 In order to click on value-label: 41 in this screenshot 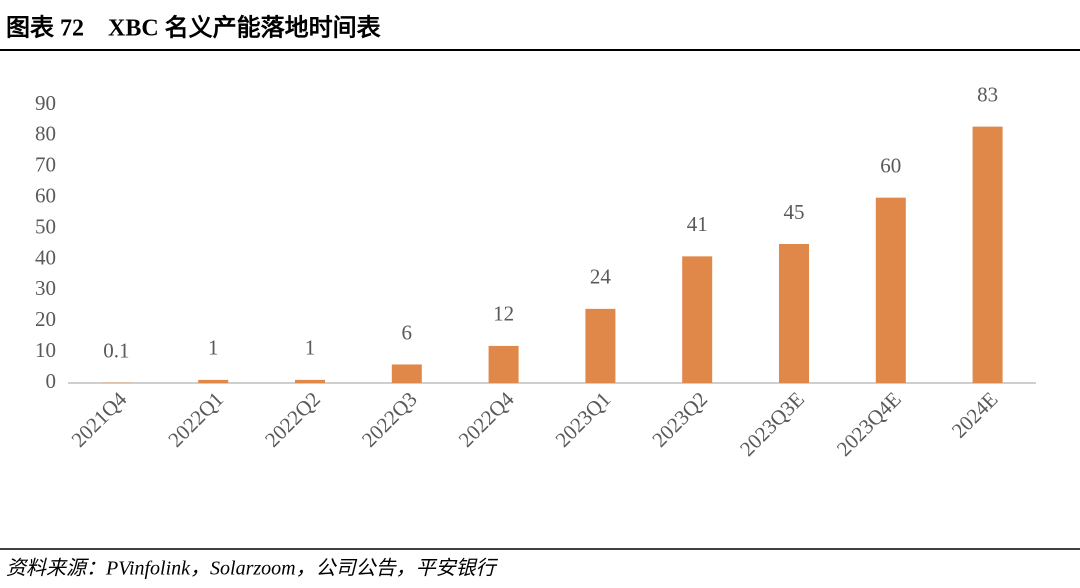, I will do `click(697, 224)`.